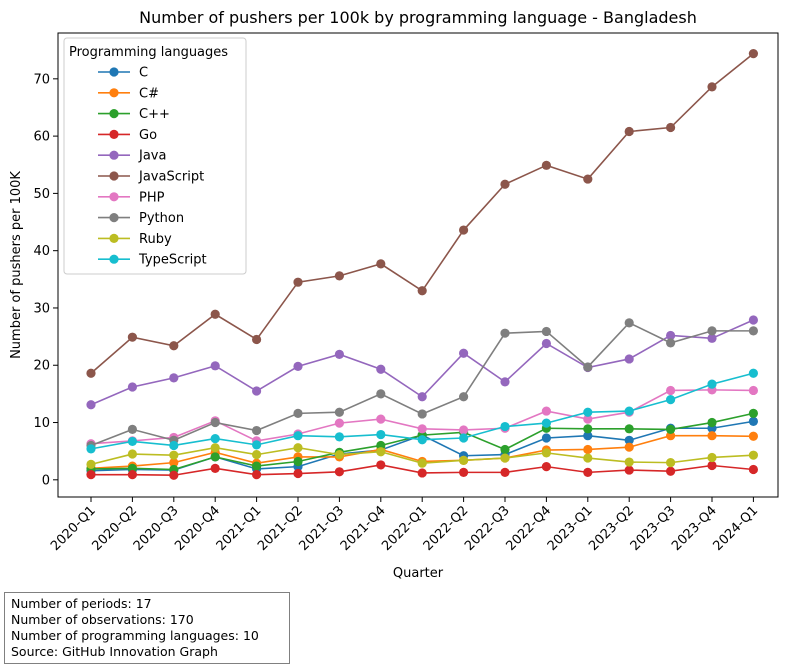  What do you see at coordinates (16, 265) in the screenshot?
I see `y-axis-label: Number of pushers per 100K` at bounding box center [16, 265].